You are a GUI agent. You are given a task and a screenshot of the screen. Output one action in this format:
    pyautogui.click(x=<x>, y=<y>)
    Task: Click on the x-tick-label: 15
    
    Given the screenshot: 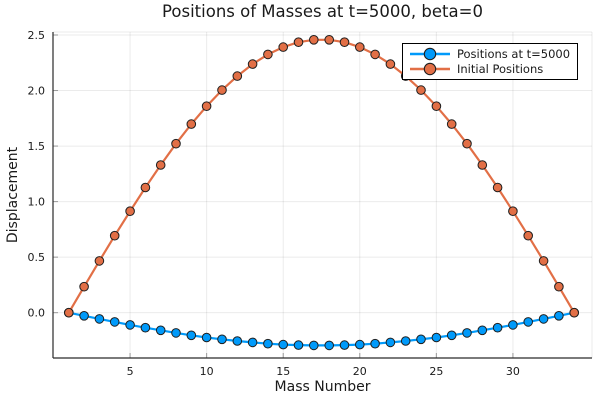 What is the action you would take?
    pyautogui.click(x=283, y=371)
    